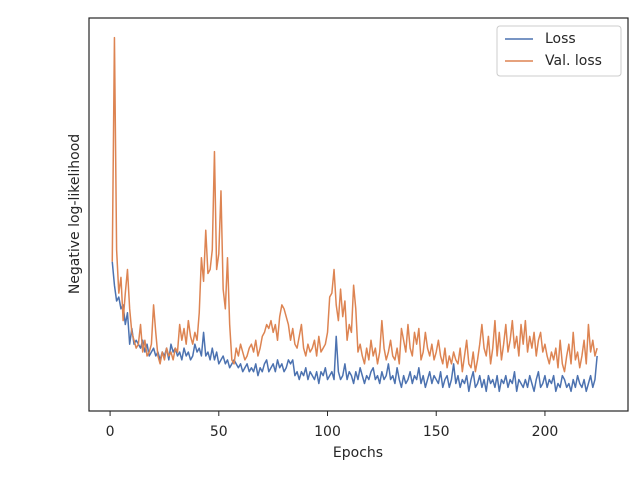  Describe the element at coordinates (110, 432) in the screenshot. I see `x-tick-label: 0` at that location.